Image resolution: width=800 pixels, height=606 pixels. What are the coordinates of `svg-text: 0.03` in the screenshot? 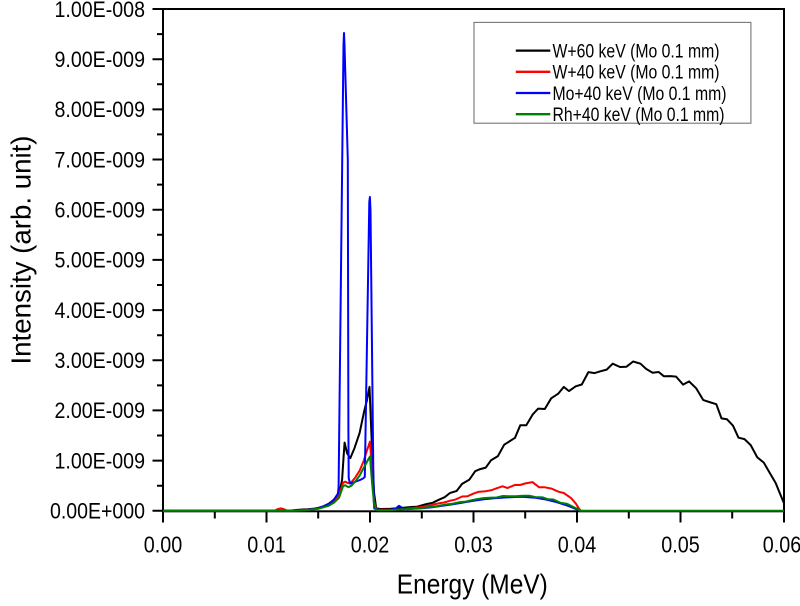 It's located at (473, 544).